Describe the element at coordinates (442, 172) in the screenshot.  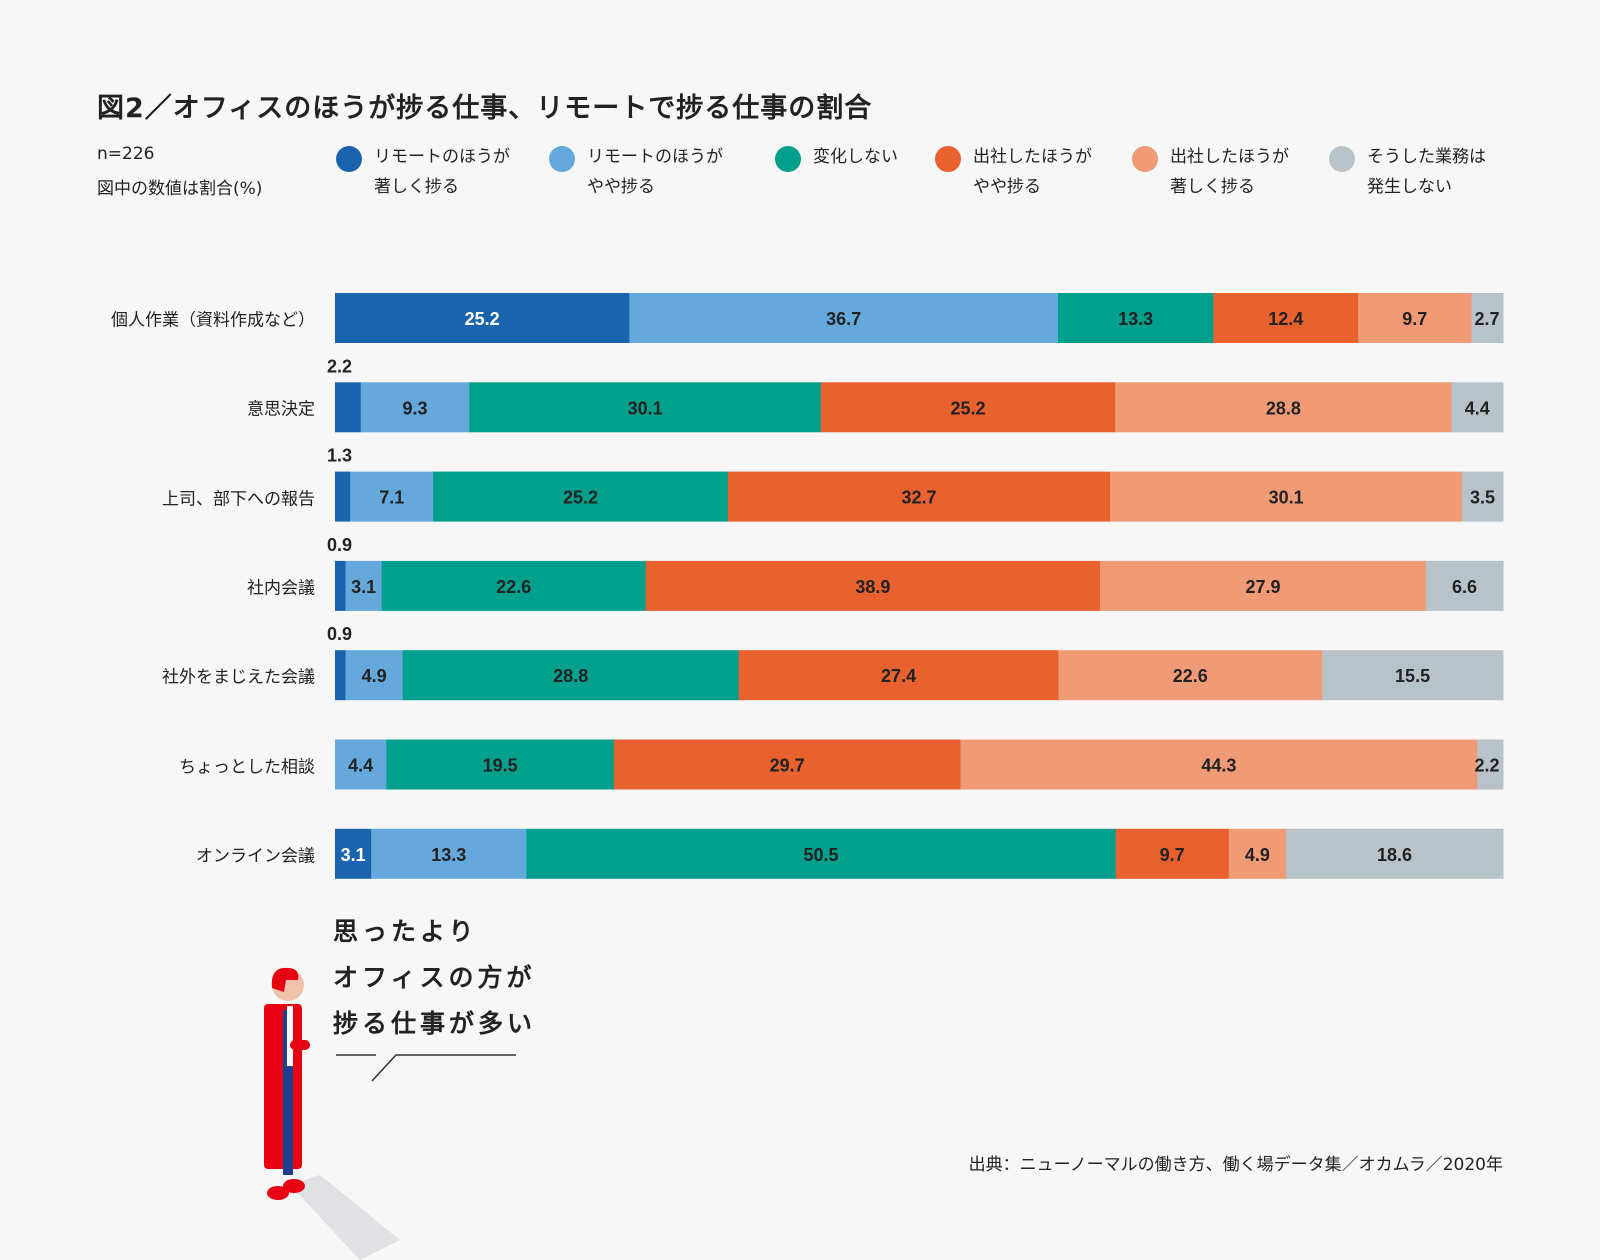
I see `legend-label: リモートのほうが 著しく捗る` at that location.